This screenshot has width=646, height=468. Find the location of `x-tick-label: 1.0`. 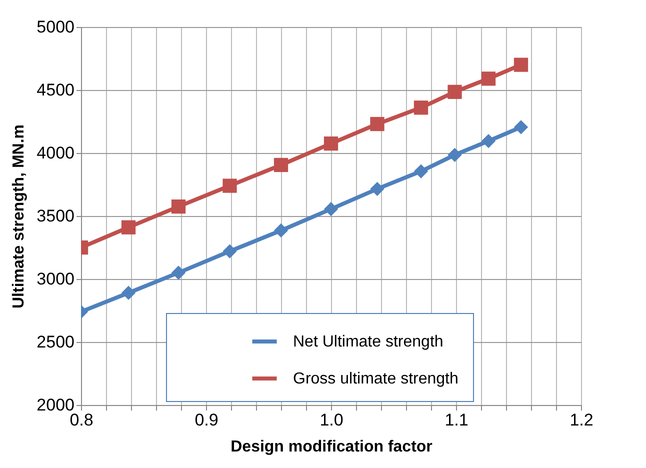

x-tick-label: 1.0 is located at coordinates (332, 420).